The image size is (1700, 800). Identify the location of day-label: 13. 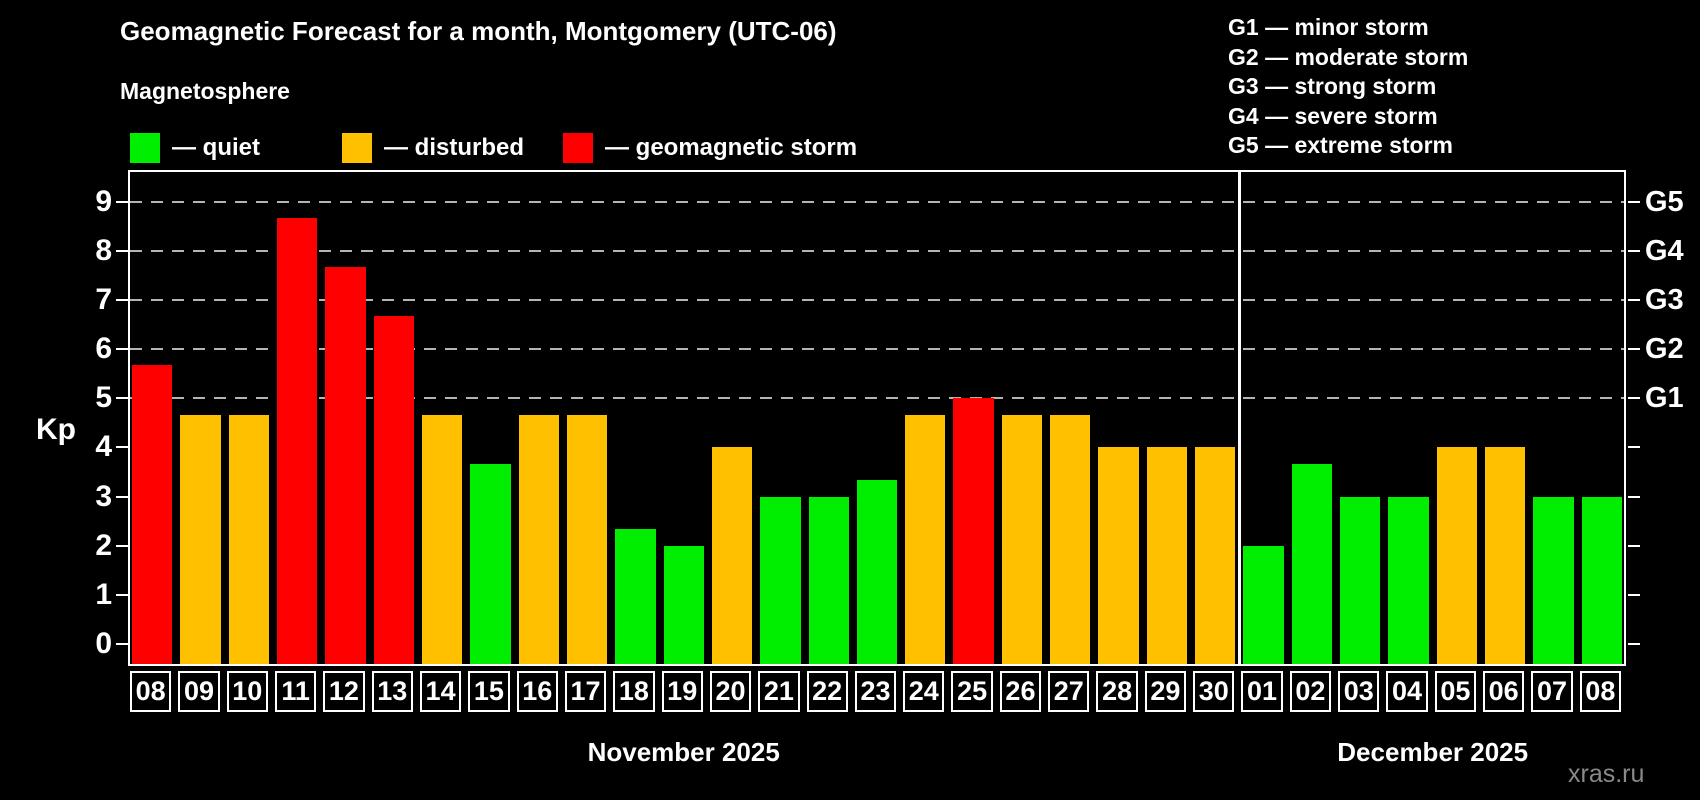
(392, 691).